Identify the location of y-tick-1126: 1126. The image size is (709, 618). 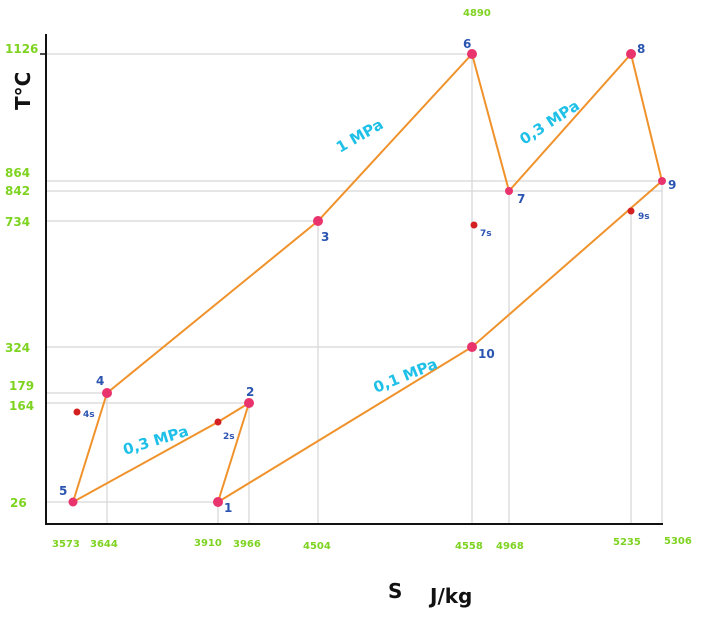
(21, 49).